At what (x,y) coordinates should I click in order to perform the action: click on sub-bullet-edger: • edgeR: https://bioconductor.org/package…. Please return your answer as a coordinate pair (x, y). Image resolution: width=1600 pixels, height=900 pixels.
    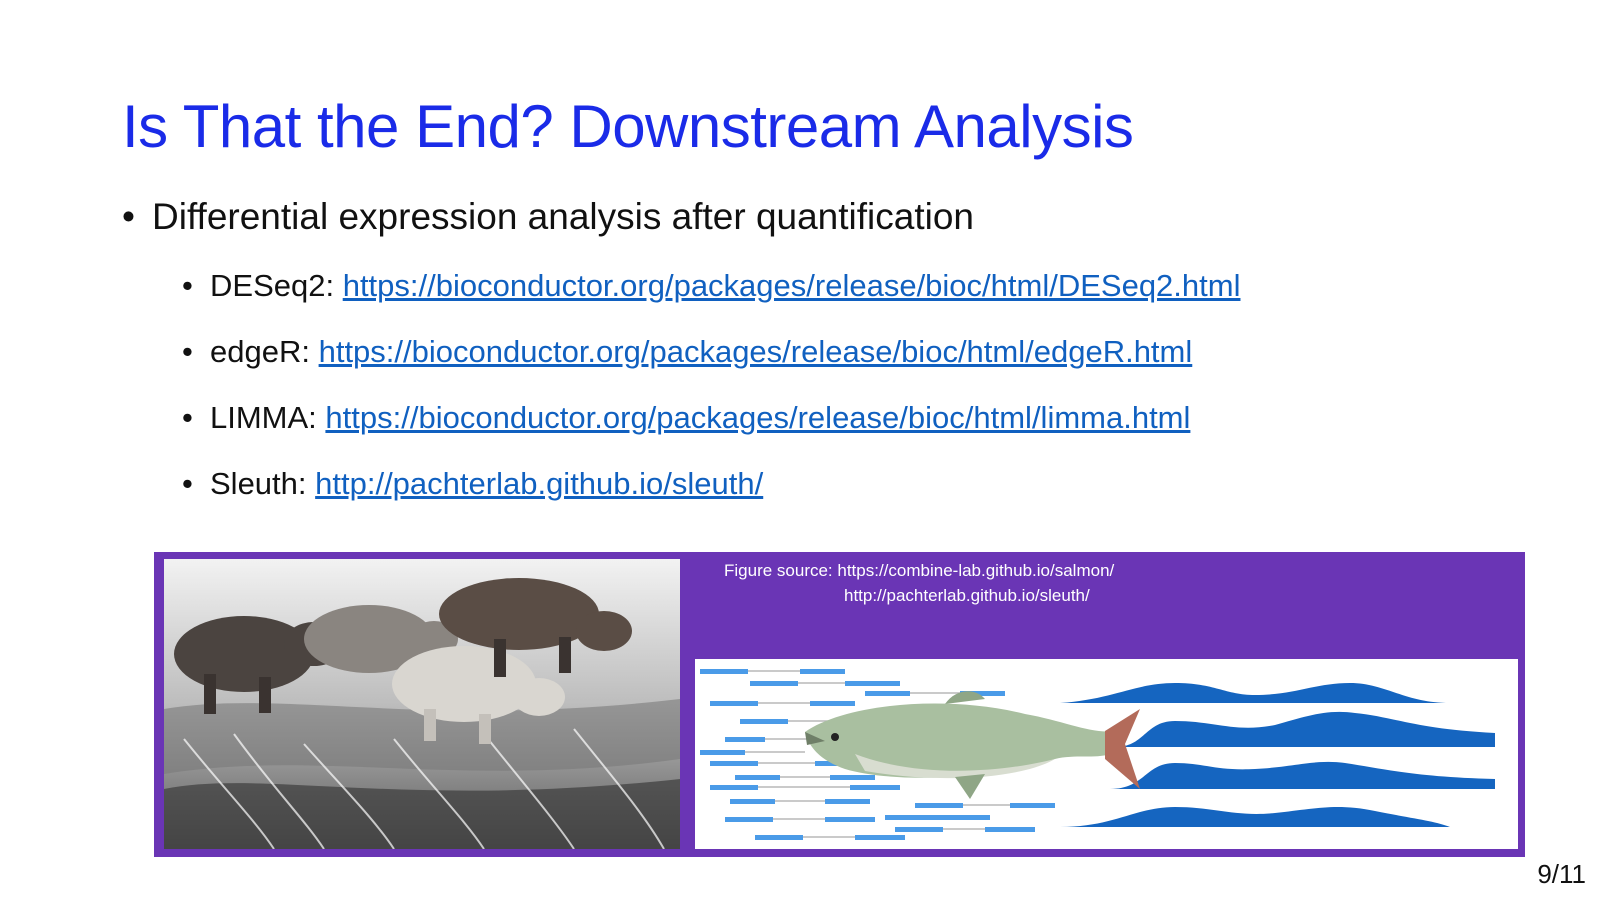
    Looking at the image, I should click on (711, 367).